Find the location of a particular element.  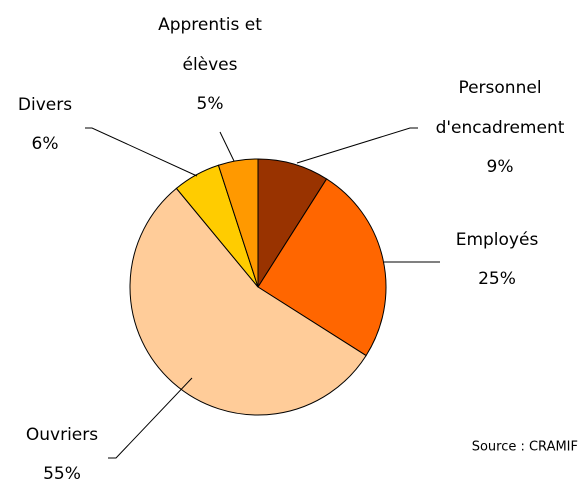

slice-label: Apprentis et élèves is located at coordinates (210, 45).